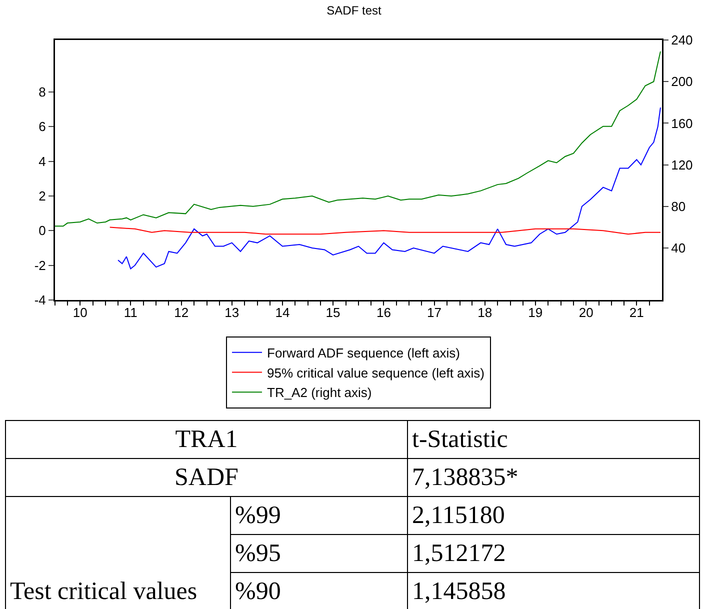 The width and height of the screenshot is (708, 609). What do you see at coordinates (118, 552) in the screenshot?
I see `text: Test critical values` at bounding box center [118, 552].